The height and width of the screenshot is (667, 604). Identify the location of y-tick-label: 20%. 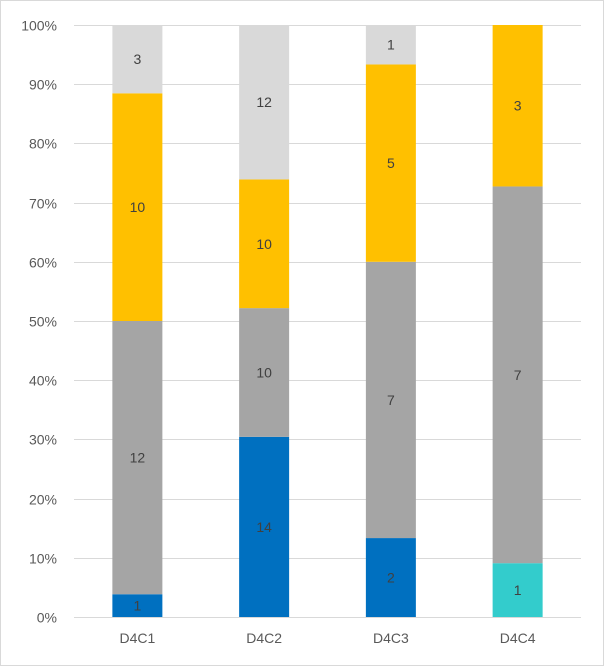
(43, 500).